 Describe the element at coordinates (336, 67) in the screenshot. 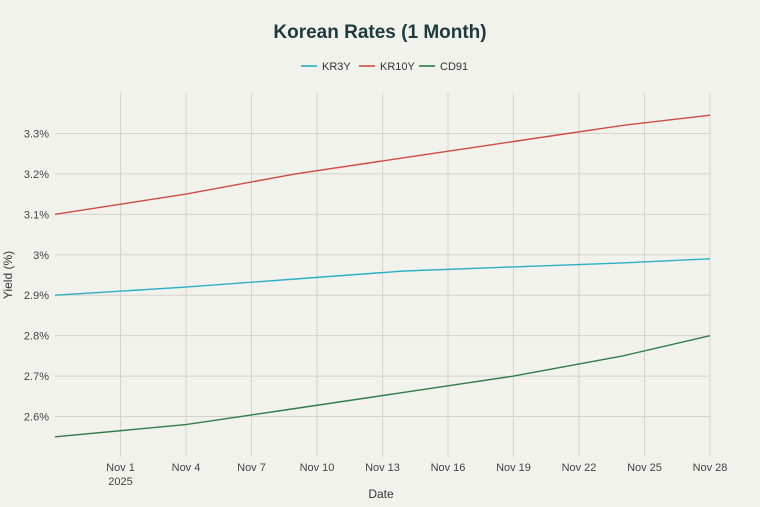

I see `legend-label: KR3Y` at that location.